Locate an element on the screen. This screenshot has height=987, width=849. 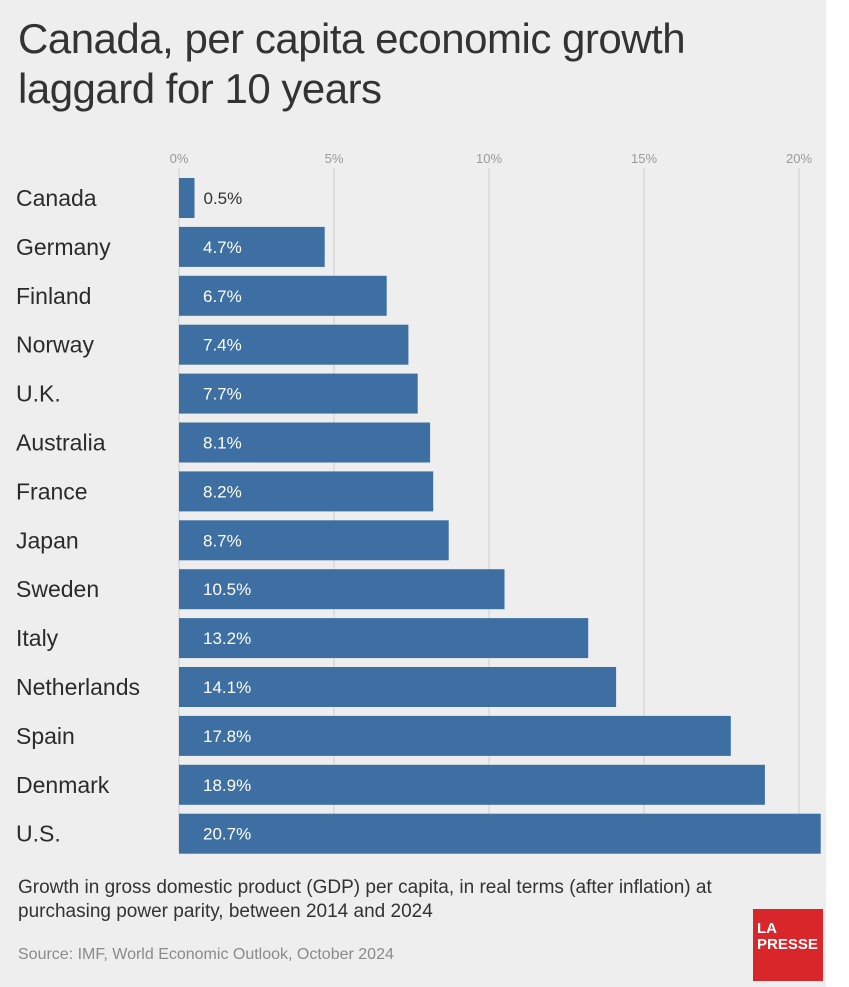
x-tick-label: 20% is located at coordinates (799, 158).